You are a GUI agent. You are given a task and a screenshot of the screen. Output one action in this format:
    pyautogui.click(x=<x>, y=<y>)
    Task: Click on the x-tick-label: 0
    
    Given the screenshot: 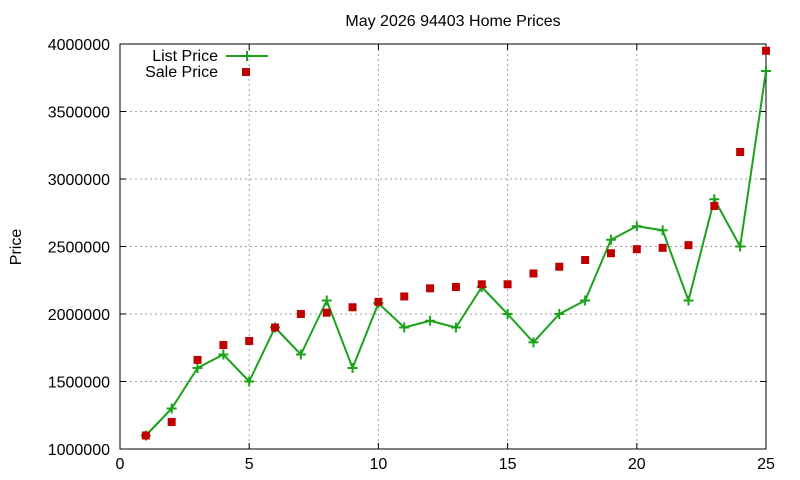 What is the action you would take?
    pyautogui.click(x=120, y=464)
    